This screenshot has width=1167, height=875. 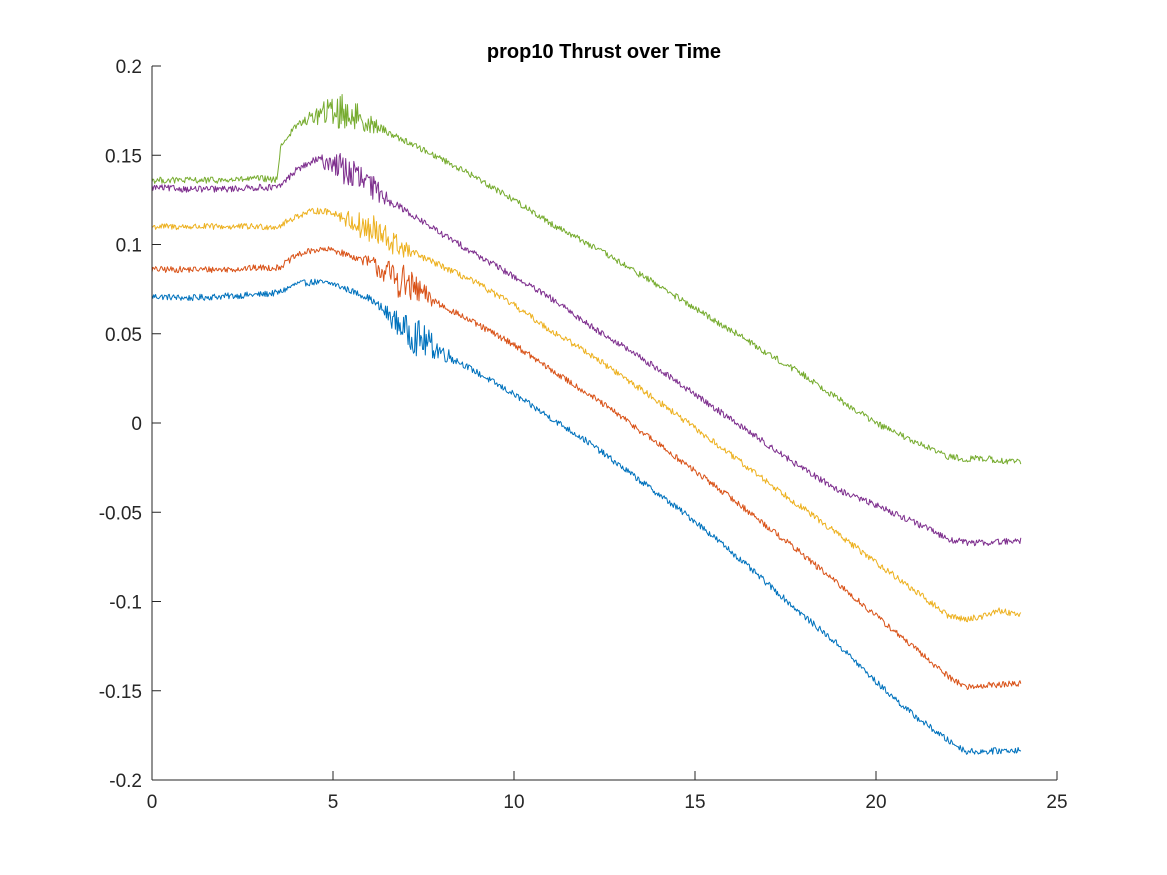 I want to click on y-tick-label: -0.1, so click(x=125, y=603).